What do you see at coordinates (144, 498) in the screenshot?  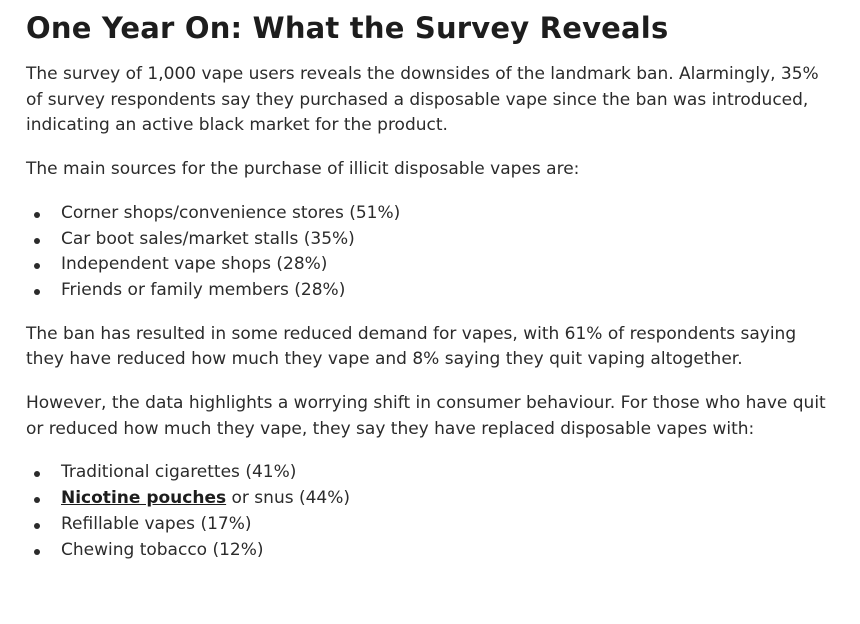 I see `link: Nicotine pouches` at bounding box center [144, 498].